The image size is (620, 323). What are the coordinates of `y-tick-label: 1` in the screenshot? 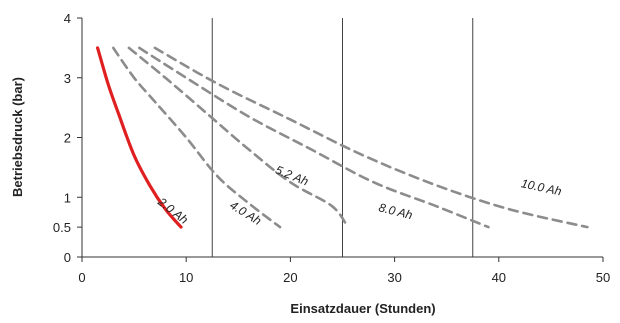 It's located at (67, 197).